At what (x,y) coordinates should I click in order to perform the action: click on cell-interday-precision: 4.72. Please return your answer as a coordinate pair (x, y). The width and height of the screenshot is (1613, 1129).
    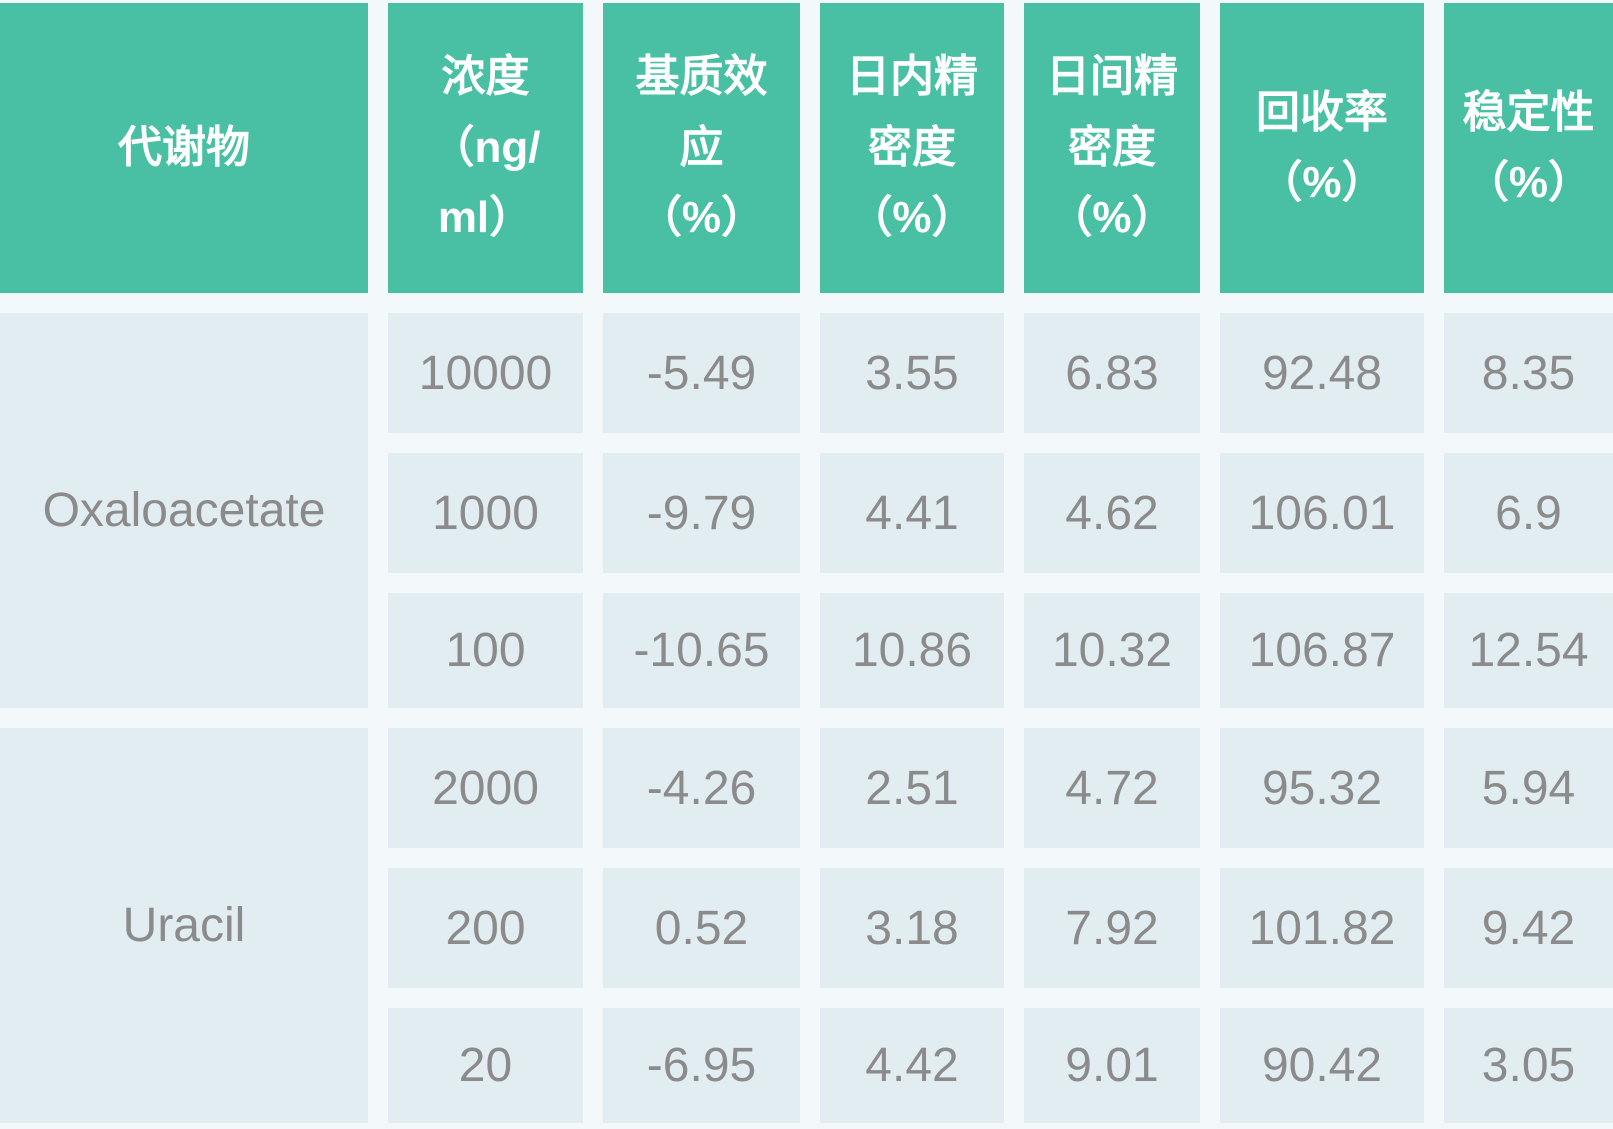
    Looking at the image, I should click on (1112, 788).